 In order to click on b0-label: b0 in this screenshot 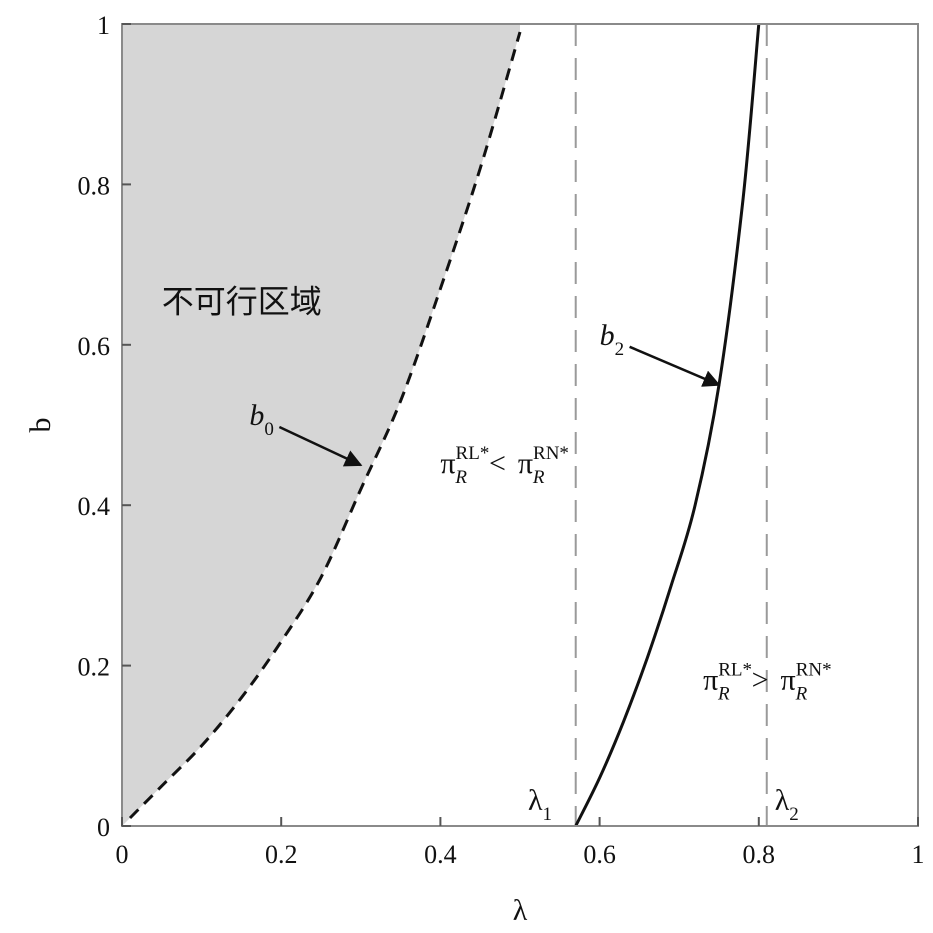, I will do `click(261, 419)`.